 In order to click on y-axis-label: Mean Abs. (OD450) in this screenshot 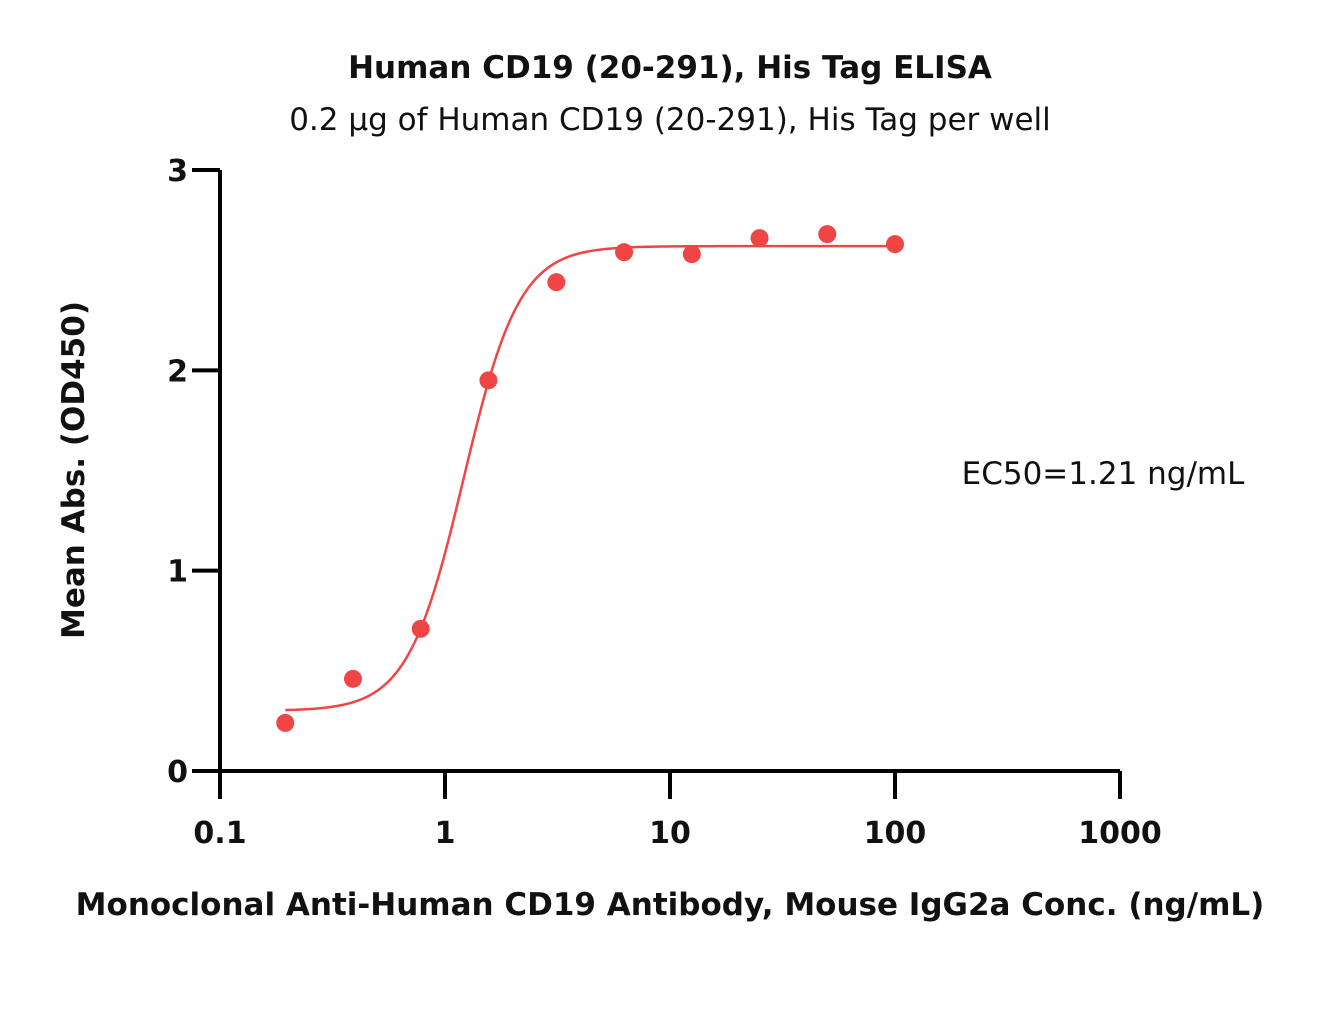, I will do `click(74, 470)`.